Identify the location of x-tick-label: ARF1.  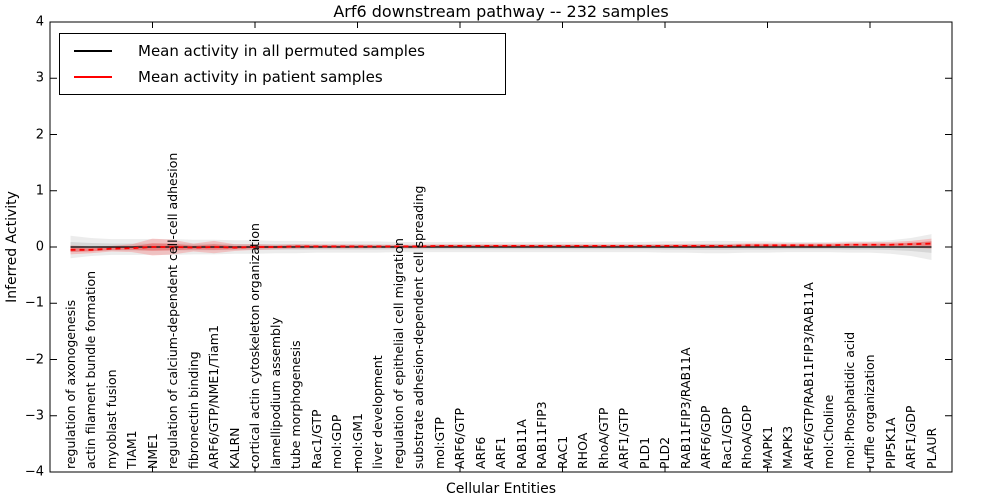
(500, 452).